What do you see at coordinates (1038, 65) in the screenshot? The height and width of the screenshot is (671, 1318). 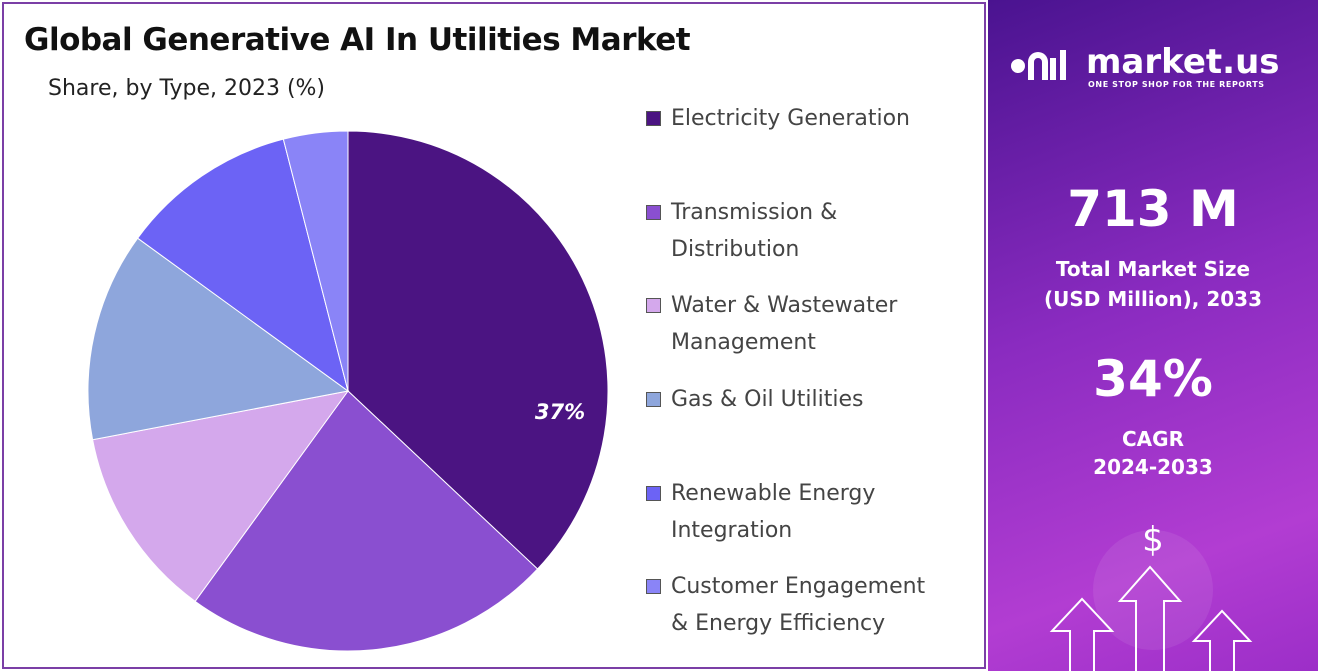 I see `logo-icon` at bounding box center [1038, 65].